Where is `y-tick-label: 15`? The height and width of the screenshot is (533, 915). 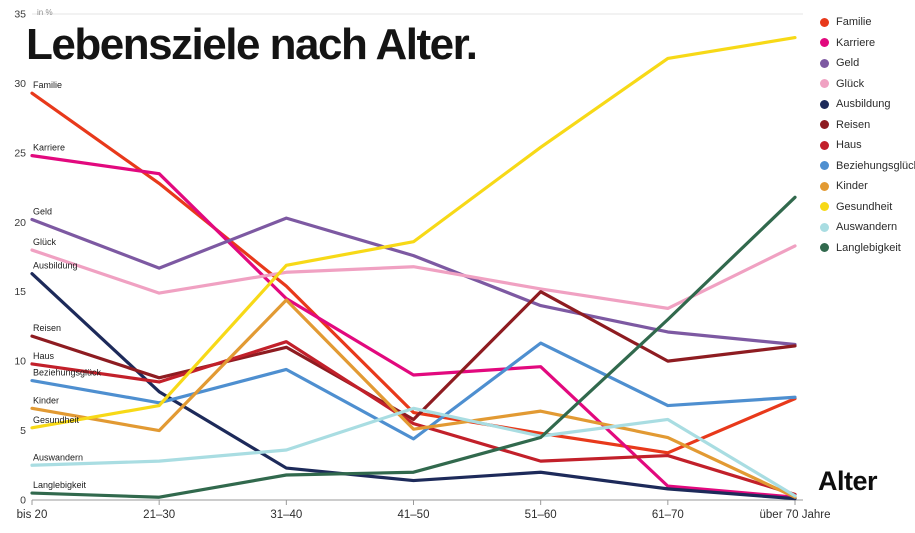 y-tick-label: 15 is located at coordinates (20, 292).